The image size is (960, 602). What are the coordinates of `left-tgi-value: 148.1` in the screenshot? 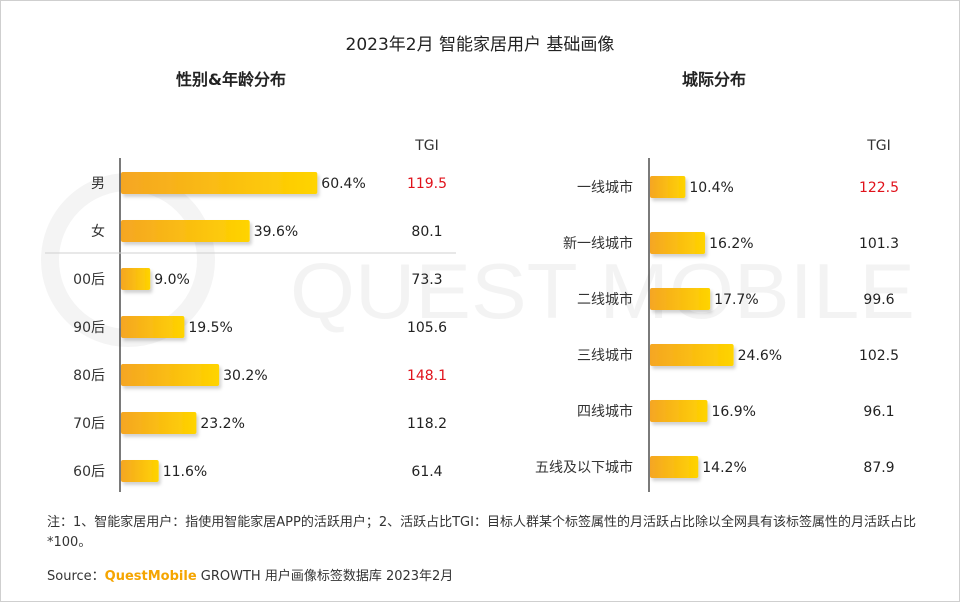 It's located at (427, 376).